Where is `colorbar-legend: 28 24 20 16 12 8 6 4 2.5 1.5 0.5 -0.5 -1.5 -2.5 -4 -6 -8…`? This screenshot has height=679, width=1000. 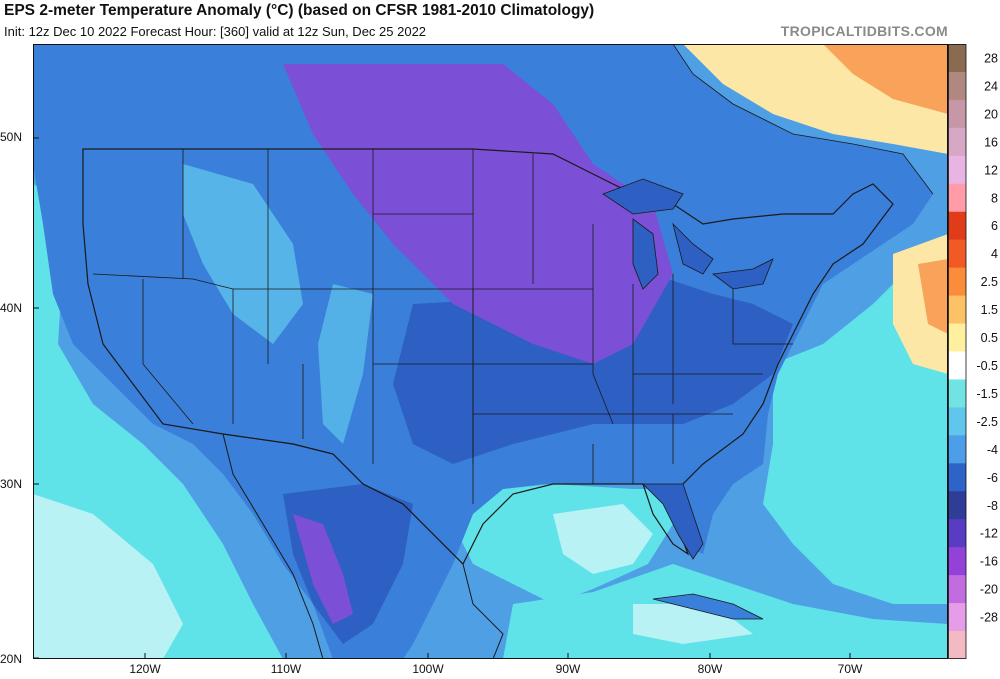 colorbar-legend: 28 24 20 16 12 8 6 4 2.5 1.5 0.5 -0.5 -1.5 -2.5 -4 -6 -8… is located at coordinates (974, 352).